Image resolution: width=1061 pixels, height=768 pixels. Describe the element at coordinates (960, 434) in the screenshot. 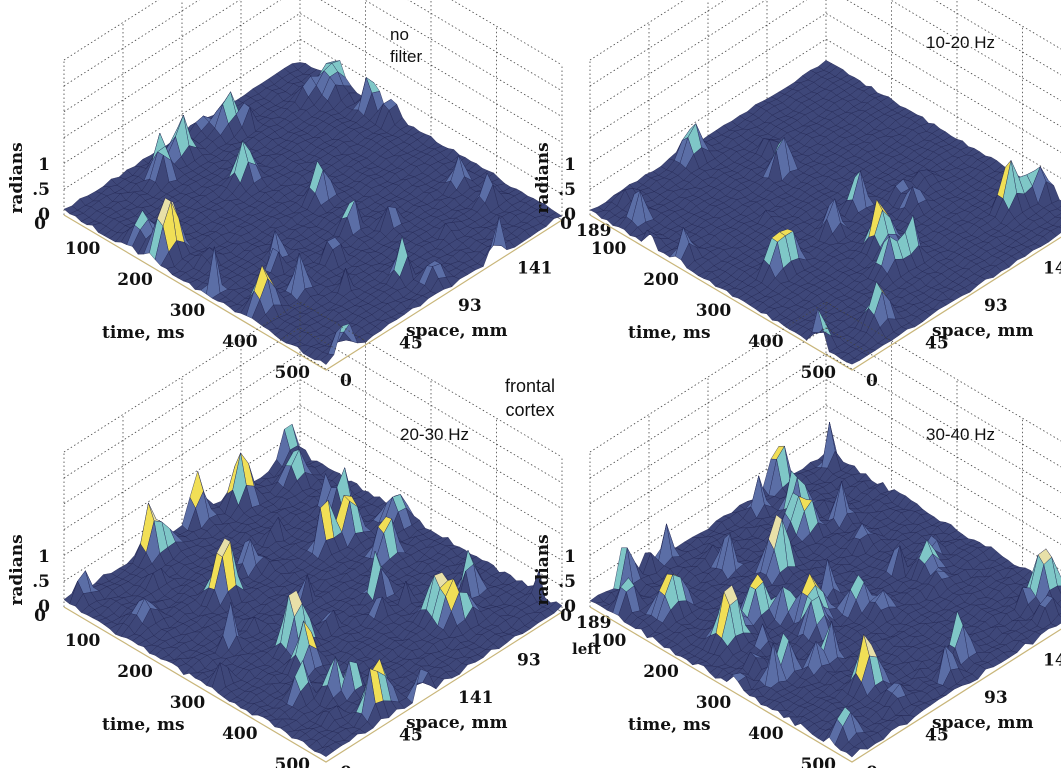

I see `panel-title: 30-40 Hz` at that location.